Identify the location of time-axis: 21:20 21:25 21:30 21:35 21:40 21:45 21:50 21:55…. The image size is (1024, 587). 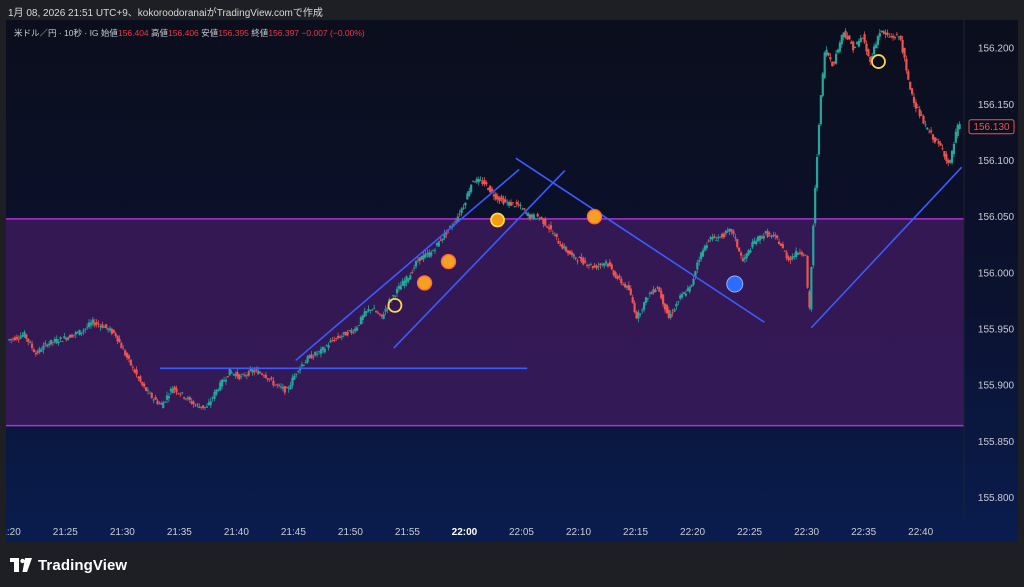
(470, 532).